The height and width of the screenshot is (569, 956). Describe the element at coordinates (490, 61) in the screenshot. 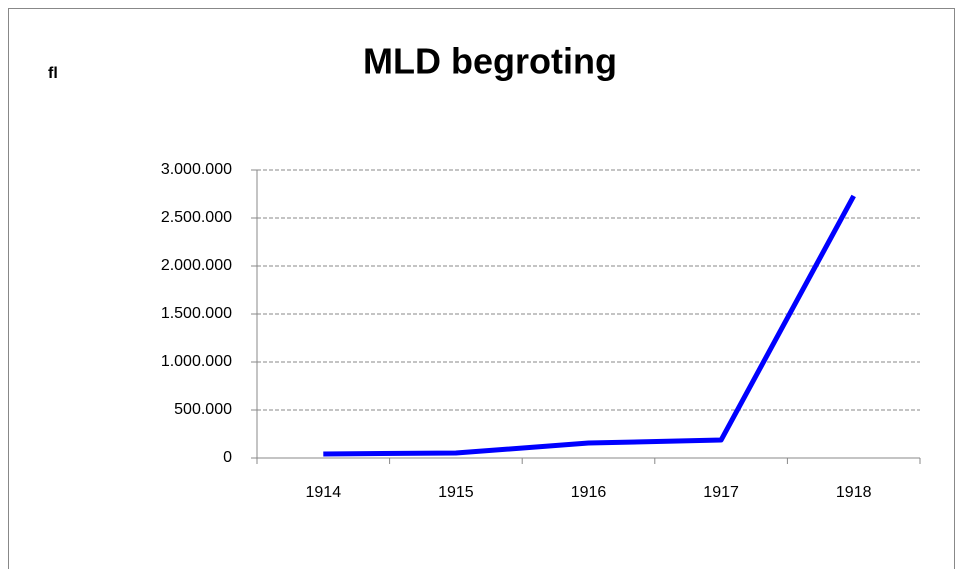

I see `chart-title: MLD begroting` at that location.